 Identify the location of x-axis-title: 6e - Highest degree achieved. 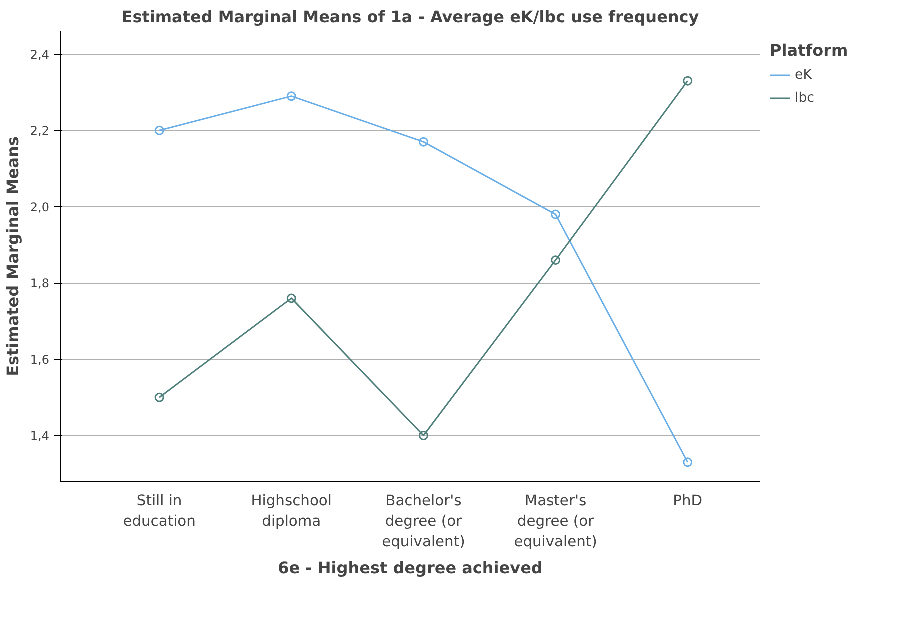
(410, 568).